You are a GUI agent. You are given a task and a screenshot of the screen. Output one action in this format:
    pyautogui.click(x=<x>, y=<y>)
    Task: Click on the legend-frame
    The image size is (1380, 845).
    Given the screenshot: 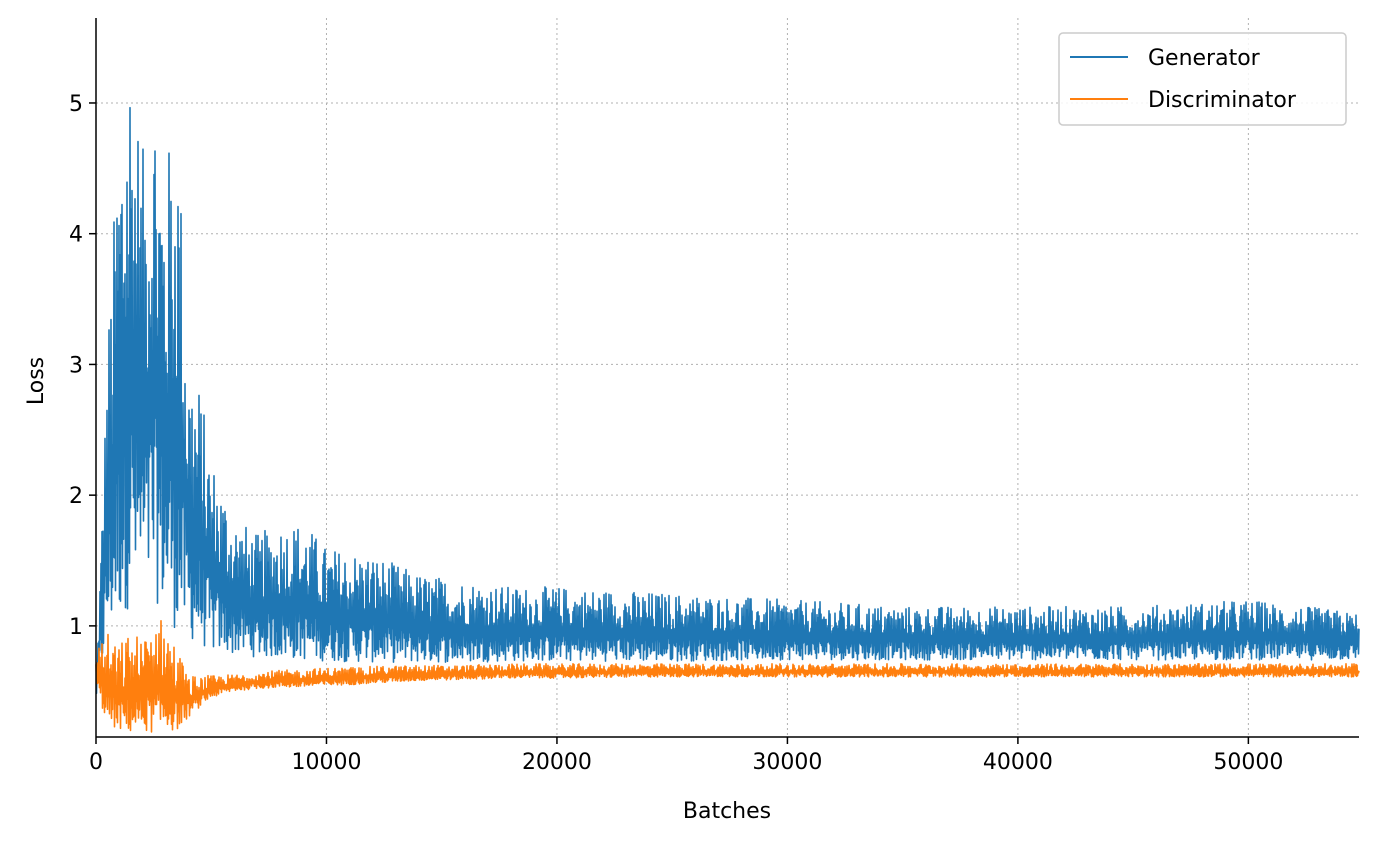 What is the action you would take?
    pyautogui.click(x=1202, y=79)
    